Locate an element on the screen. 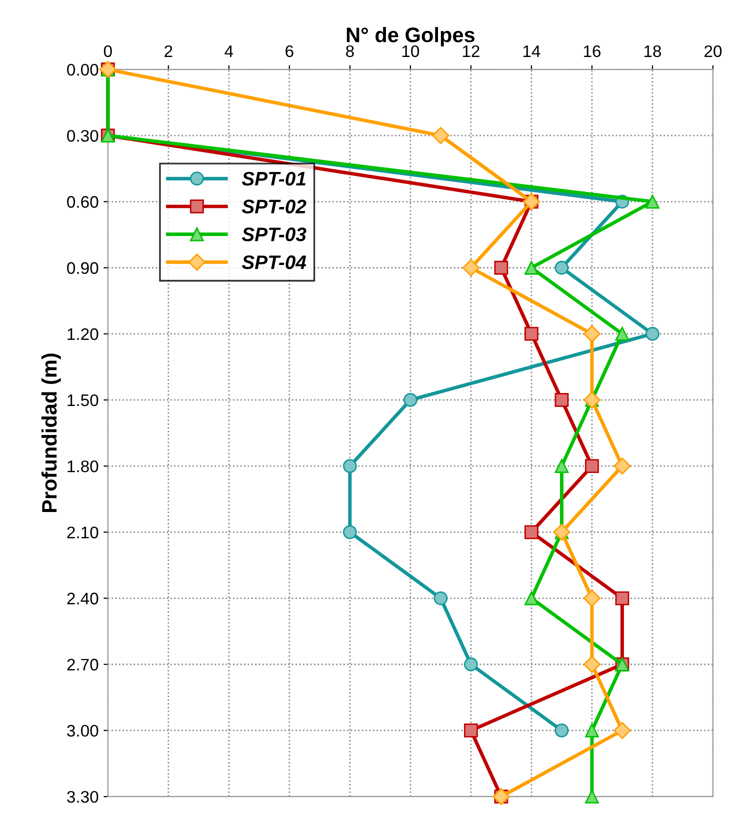  x-tick-label: 20 is located at coordinates (713, 51).